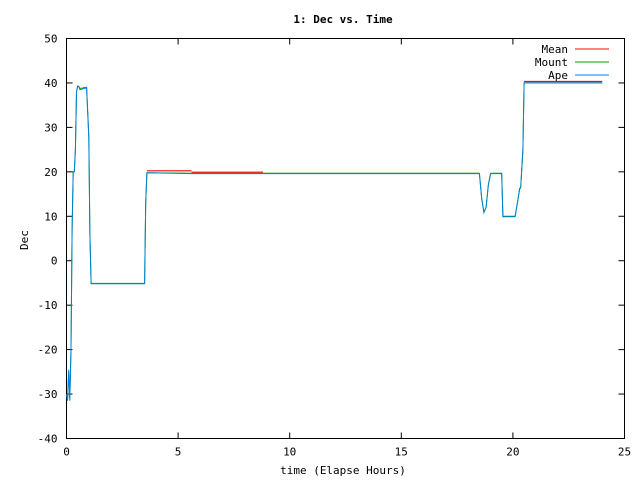 This screenshot has height=480, width=640. What do you see at coordinates (512, 452) in the screenshot?
I see `x-tick-label: 20` at bounding box center [512, 452].